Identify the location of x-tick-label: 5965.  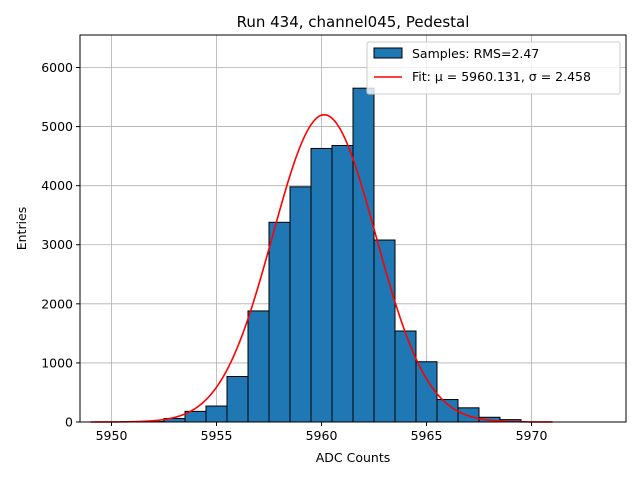
(427, 435).